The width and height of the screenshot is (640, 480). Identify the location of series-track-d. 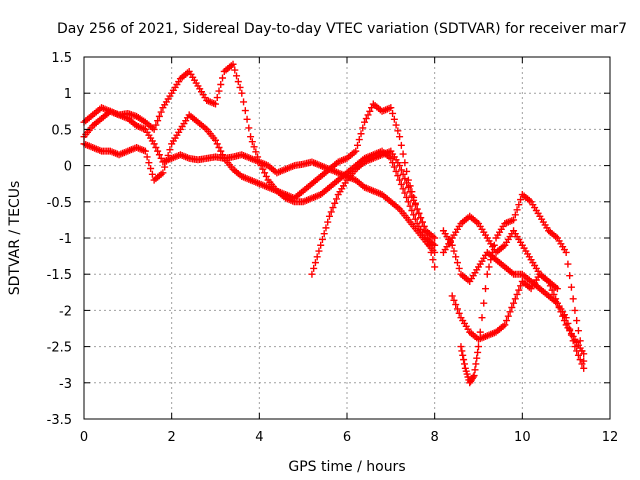
(373, 212).